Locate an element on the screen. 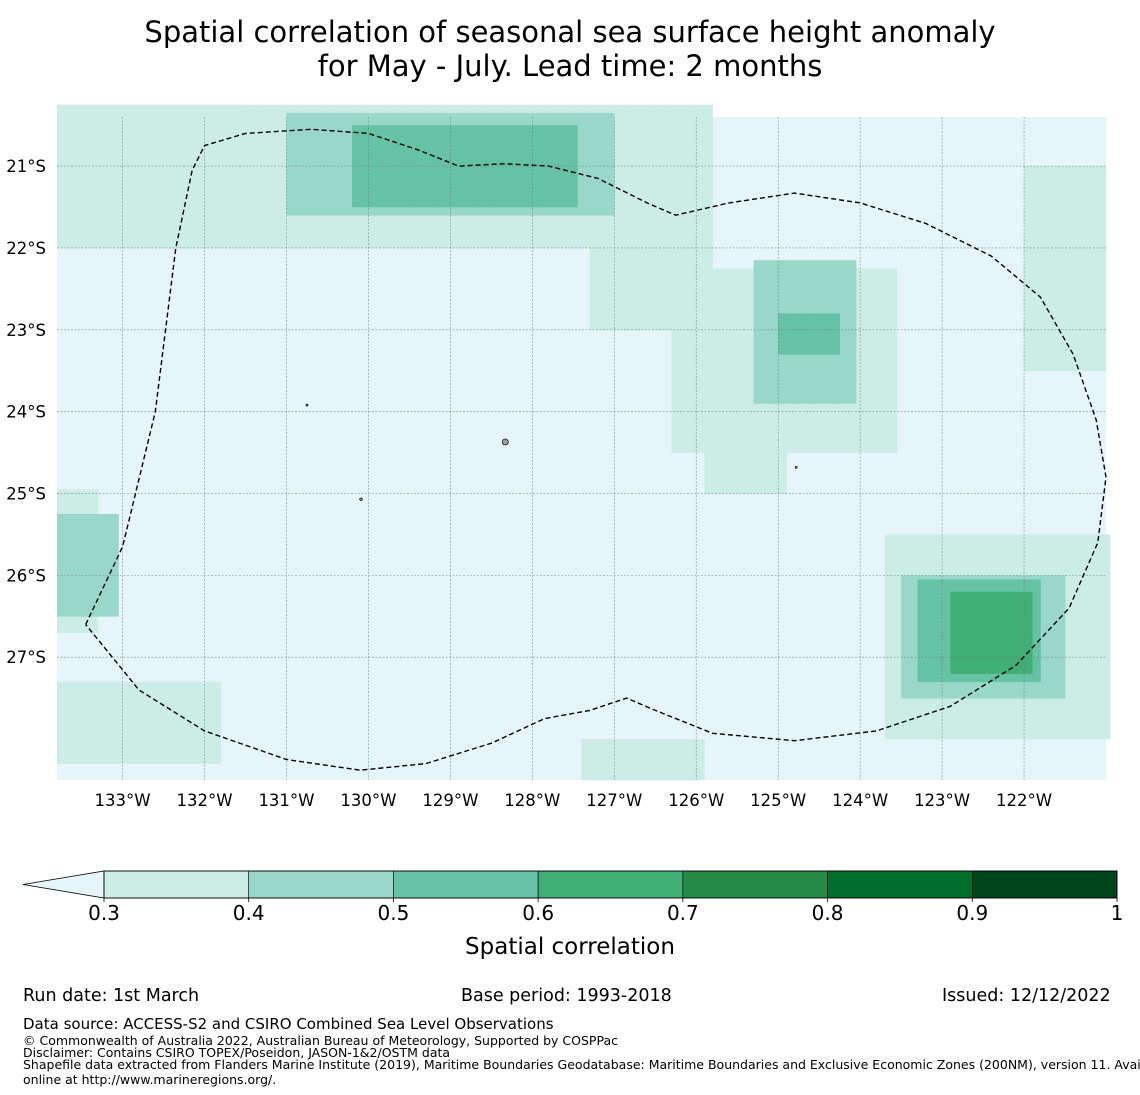 This screenshot has height=1095, width=1140. latitude-tick-label: 24°S is located at coordinates (26, 412).